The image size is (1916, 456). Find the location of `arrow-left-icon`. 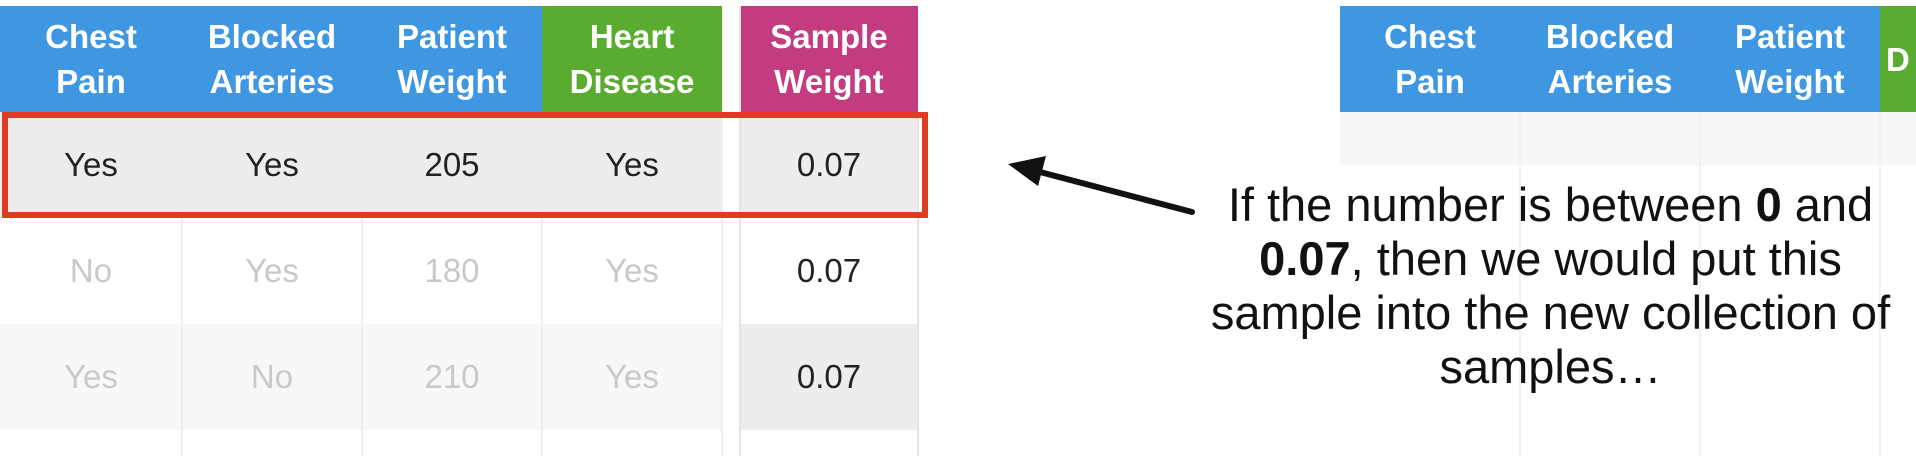

arrow-left-icon is located at coordinates (1101, 185).